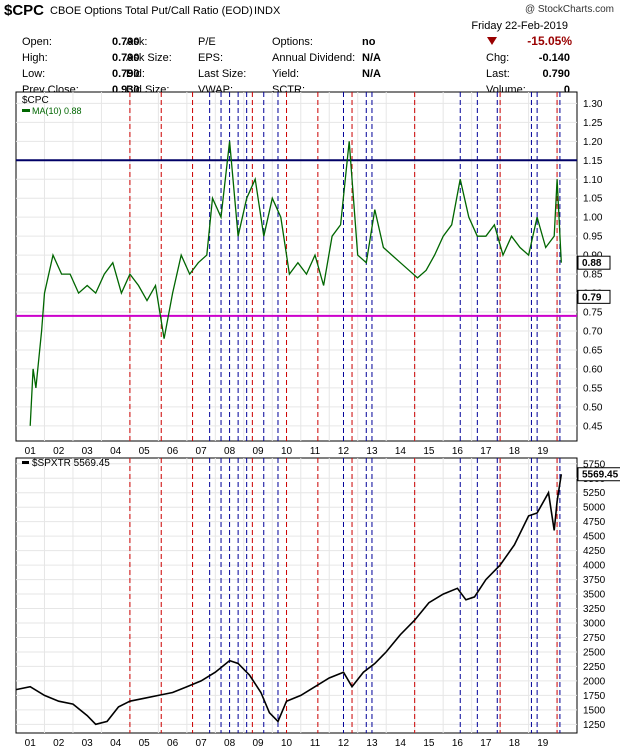  I want to click on top-xtick-label-6: 07, so click(202, 451).